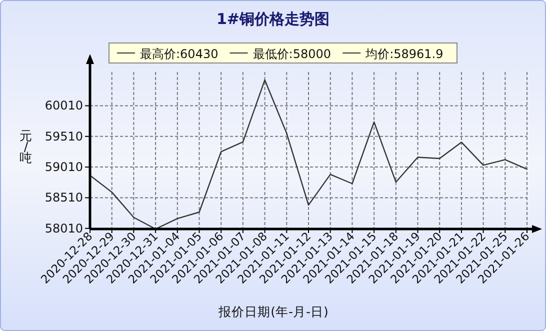 The width and height of the screenshot is (546, 331). I want to click on y-tick-label: 60010, so click(63, 105).